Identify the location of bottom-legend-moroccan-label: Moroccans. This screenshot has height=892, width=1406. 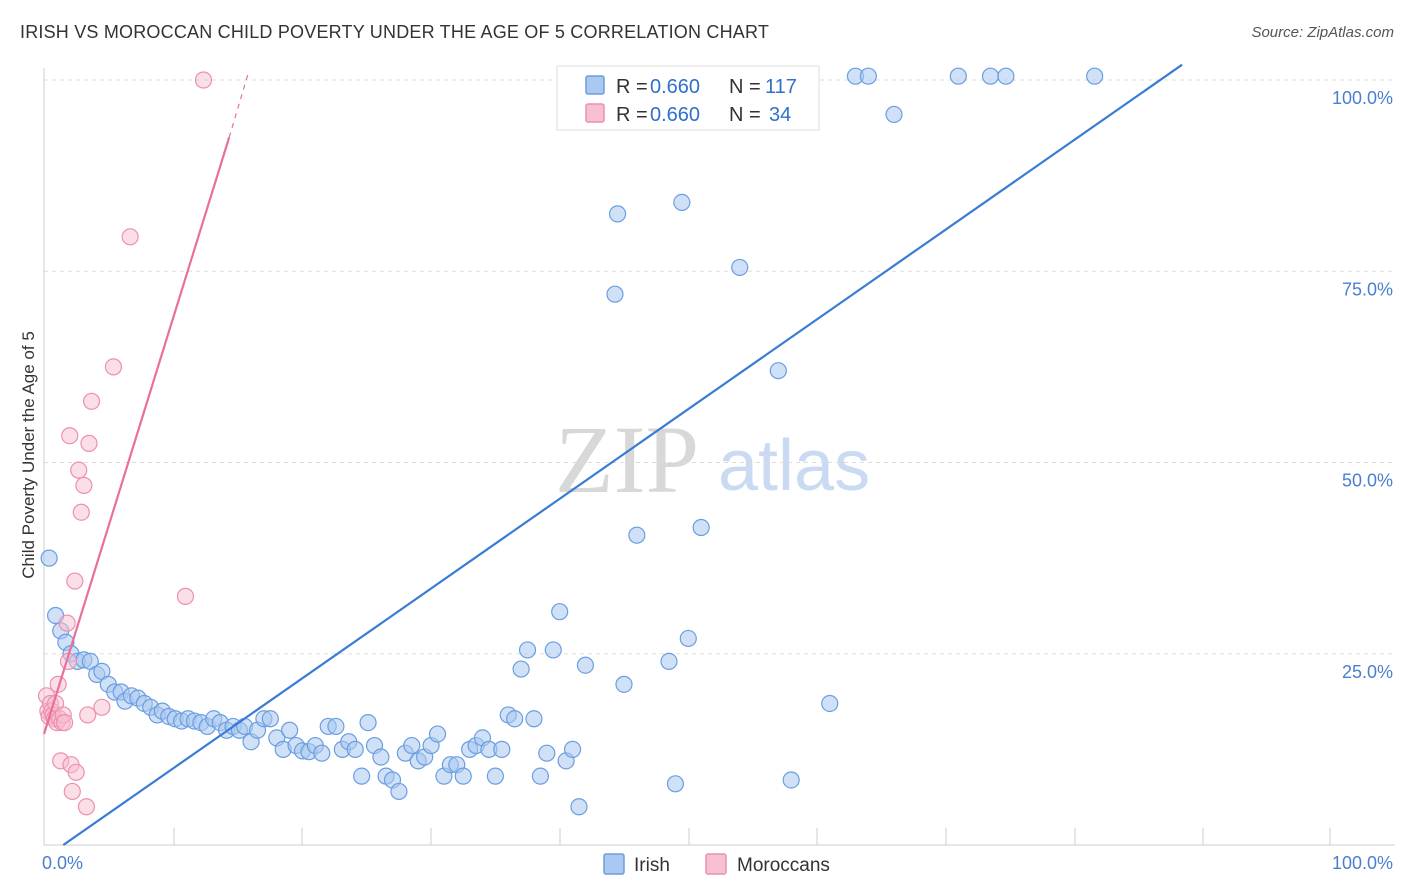
(783, 865).